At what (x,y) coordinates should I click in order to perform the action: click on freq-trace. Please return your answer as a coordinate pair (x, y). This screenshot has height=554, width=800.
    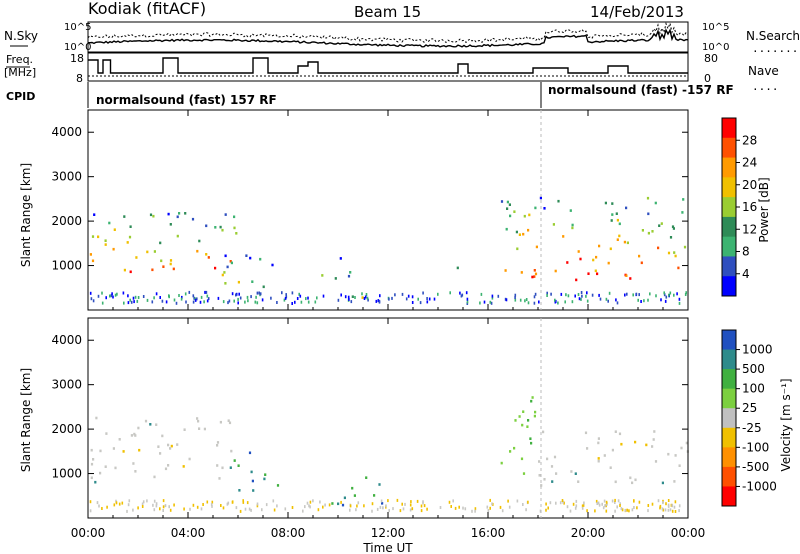
    Looking at the image, I should click on (388, 65).